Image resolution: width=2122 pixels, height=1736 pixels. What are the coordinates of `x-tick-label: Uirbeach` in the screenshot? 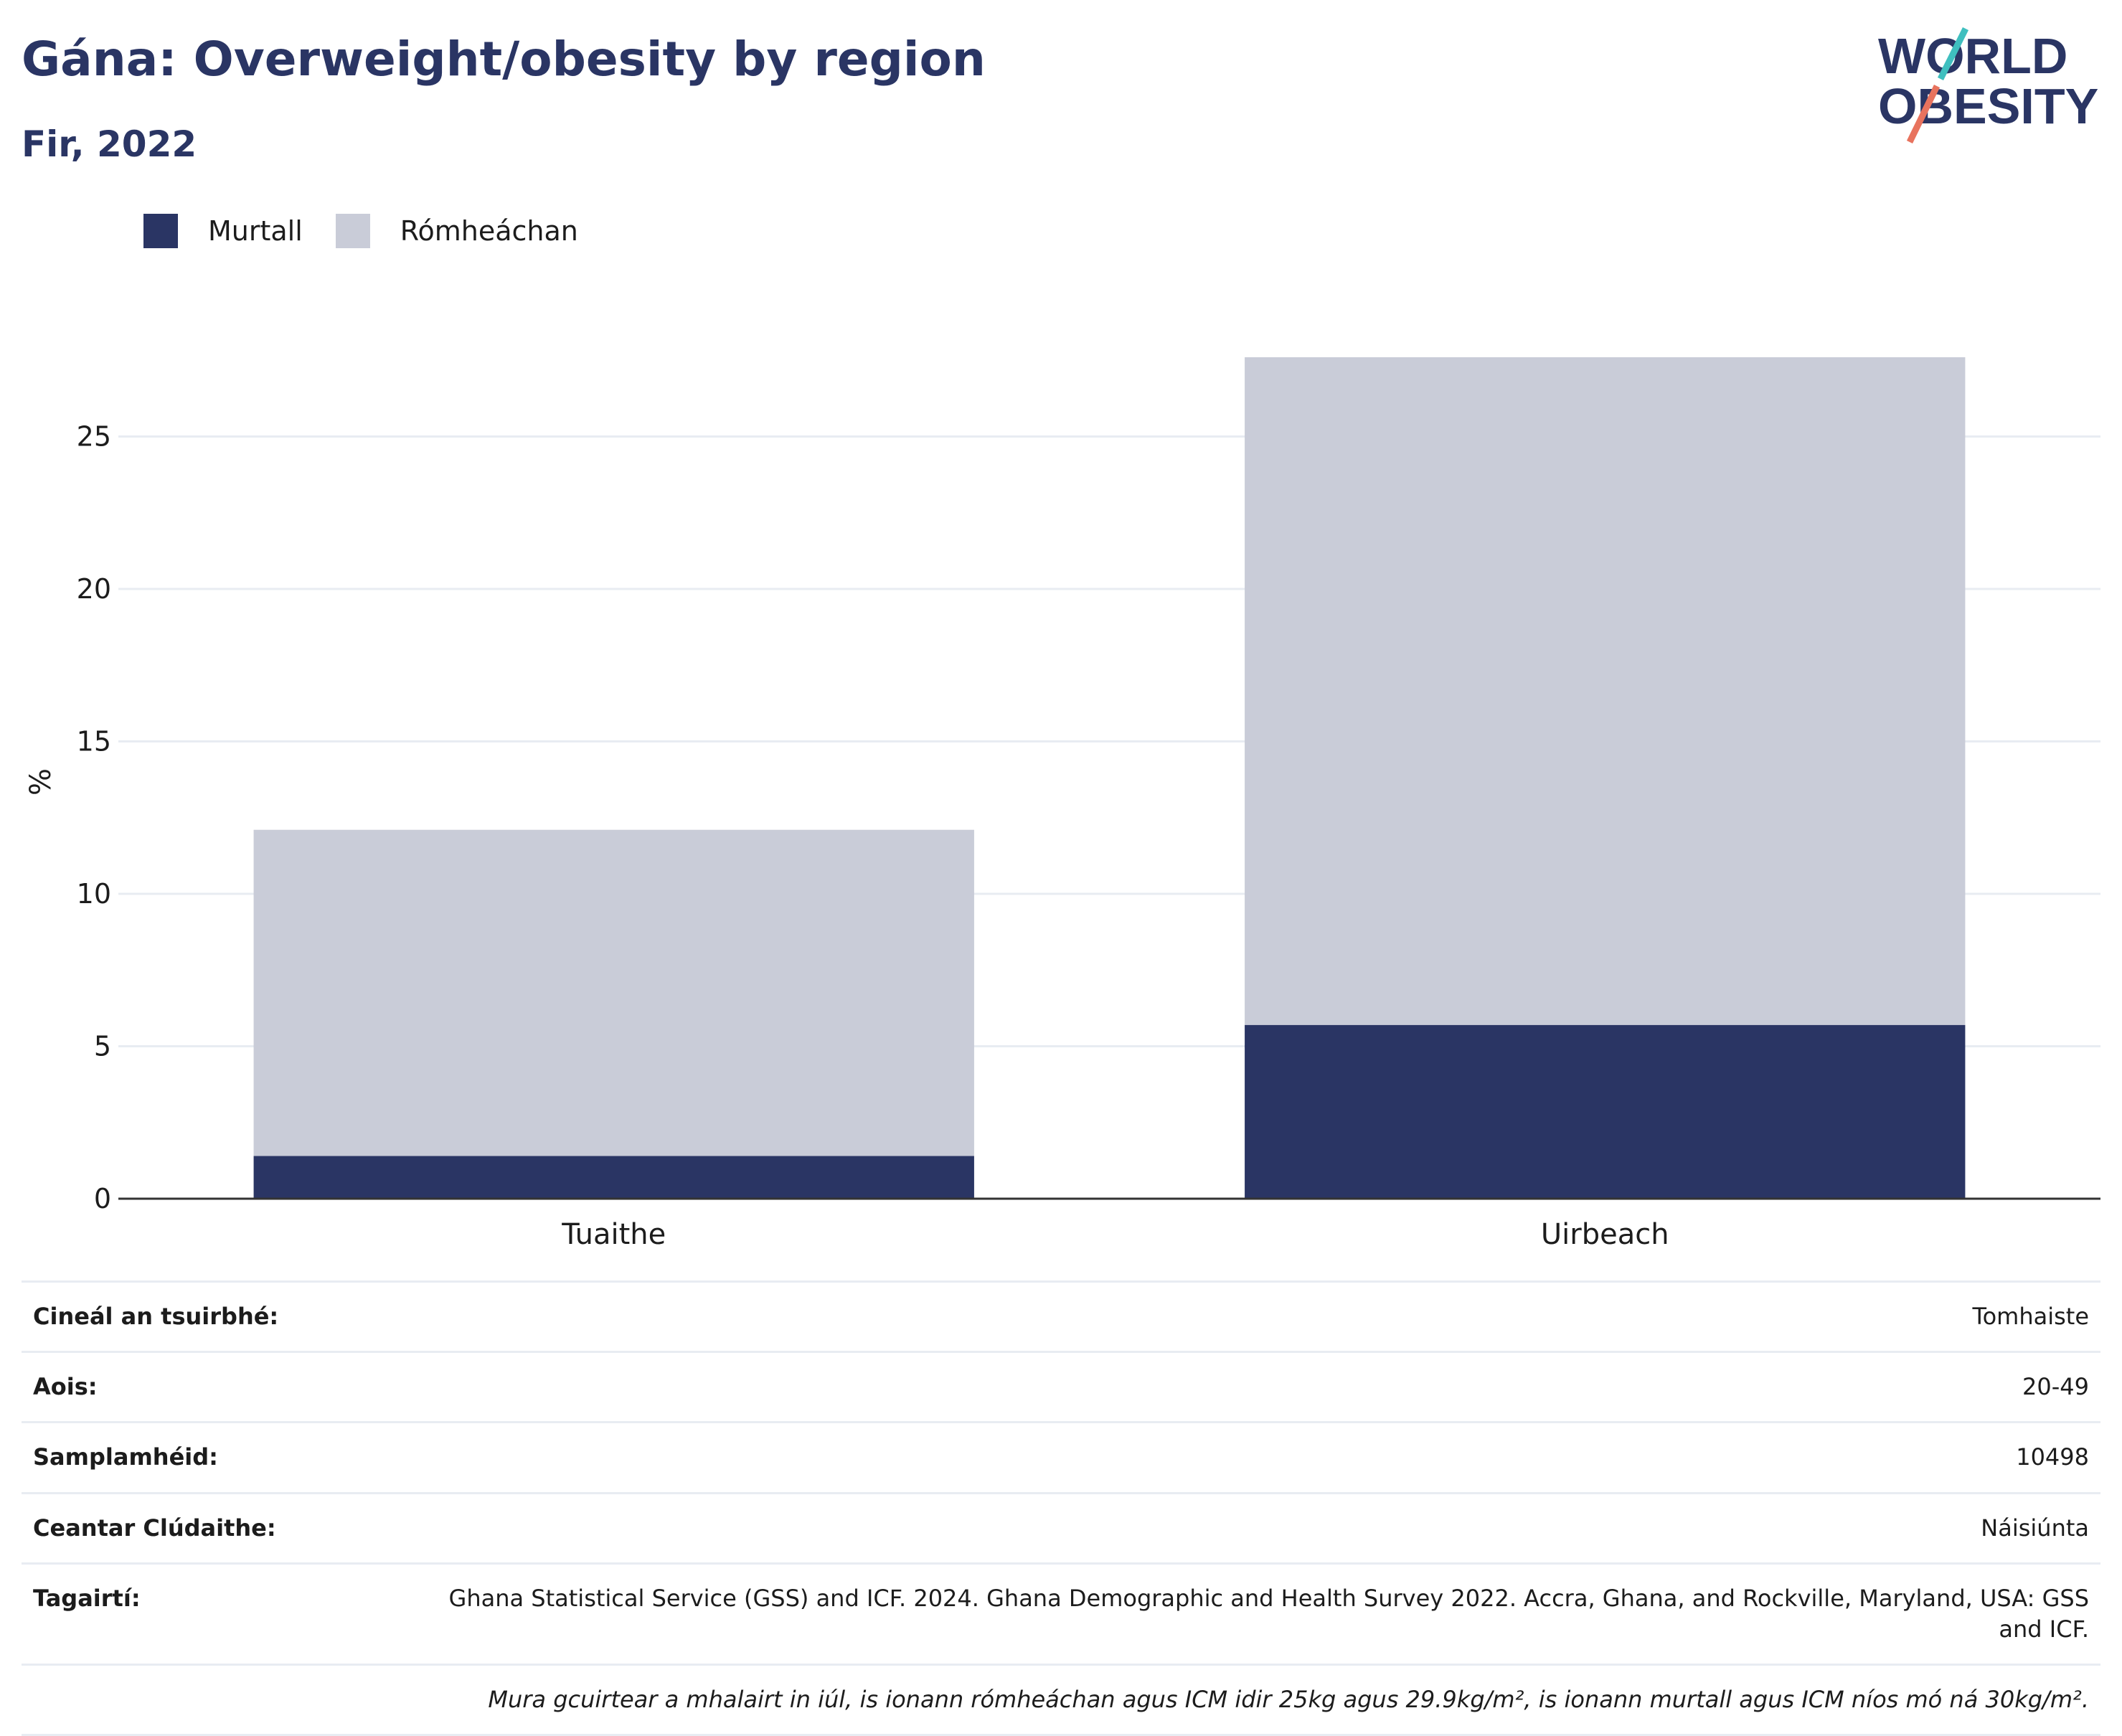 It's located at (1605, 1234).